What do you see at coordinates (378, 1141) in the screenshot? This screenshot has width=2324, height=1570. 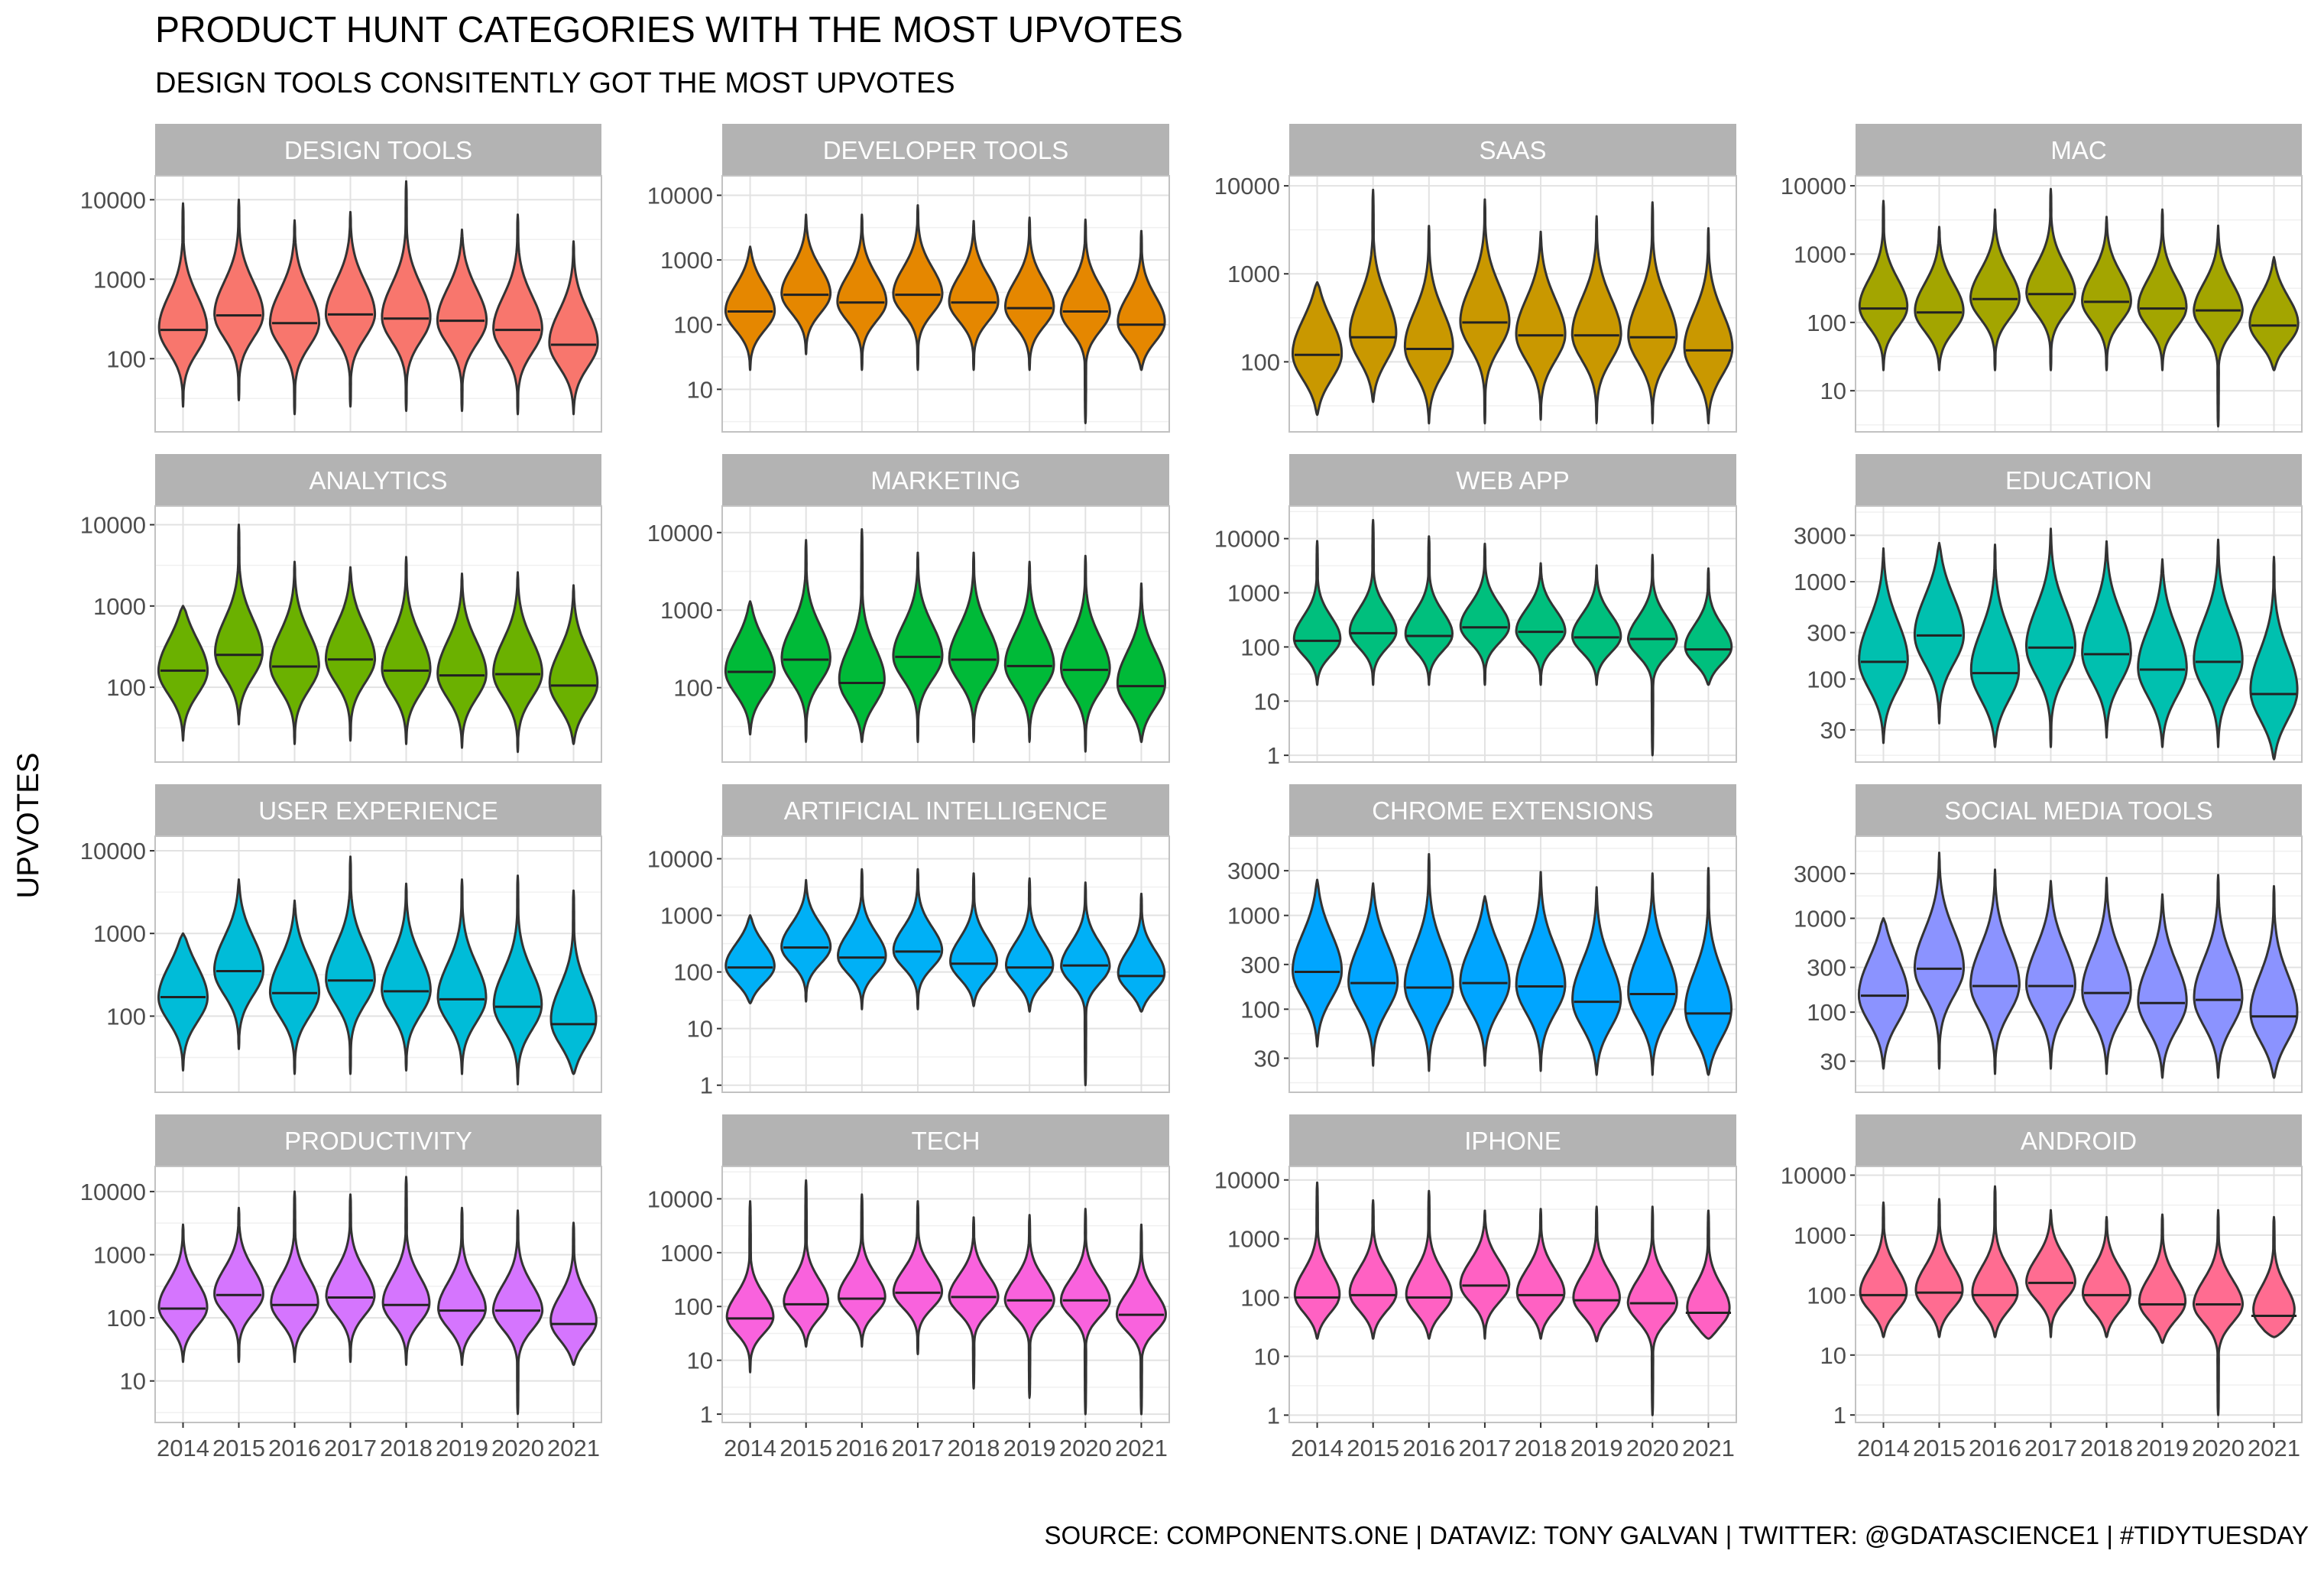 I see `facet-title: PRODUCTIVITY` at bounding box center [378, 1141].